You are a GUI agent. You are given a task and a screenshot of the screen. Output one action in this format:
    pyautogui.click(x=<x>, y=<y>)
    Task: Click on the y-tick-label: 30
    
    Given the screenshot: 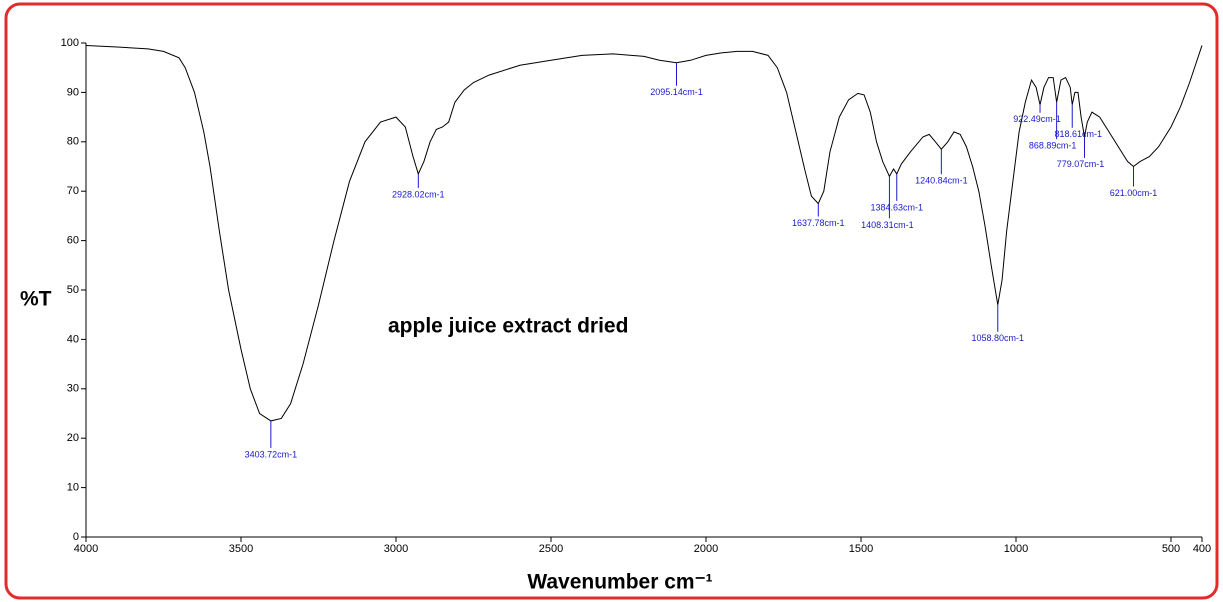 What is the action you would take?
    pyautogui.click(x=73, y=389)
    